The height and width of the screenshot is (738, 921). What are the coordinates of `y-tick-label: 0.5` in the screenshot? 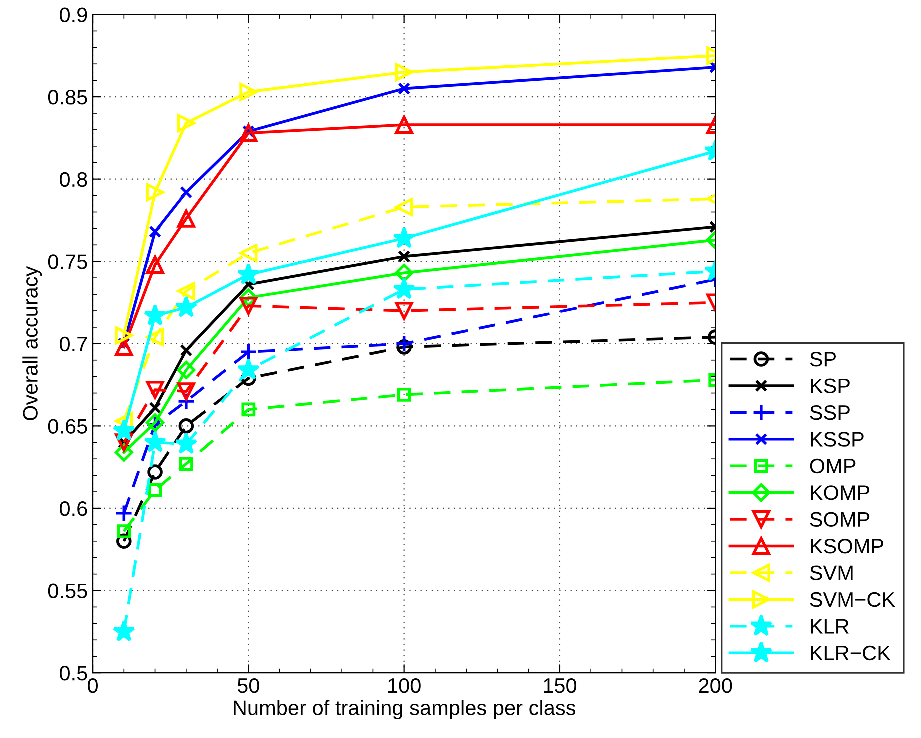 It's located at (74, 673).